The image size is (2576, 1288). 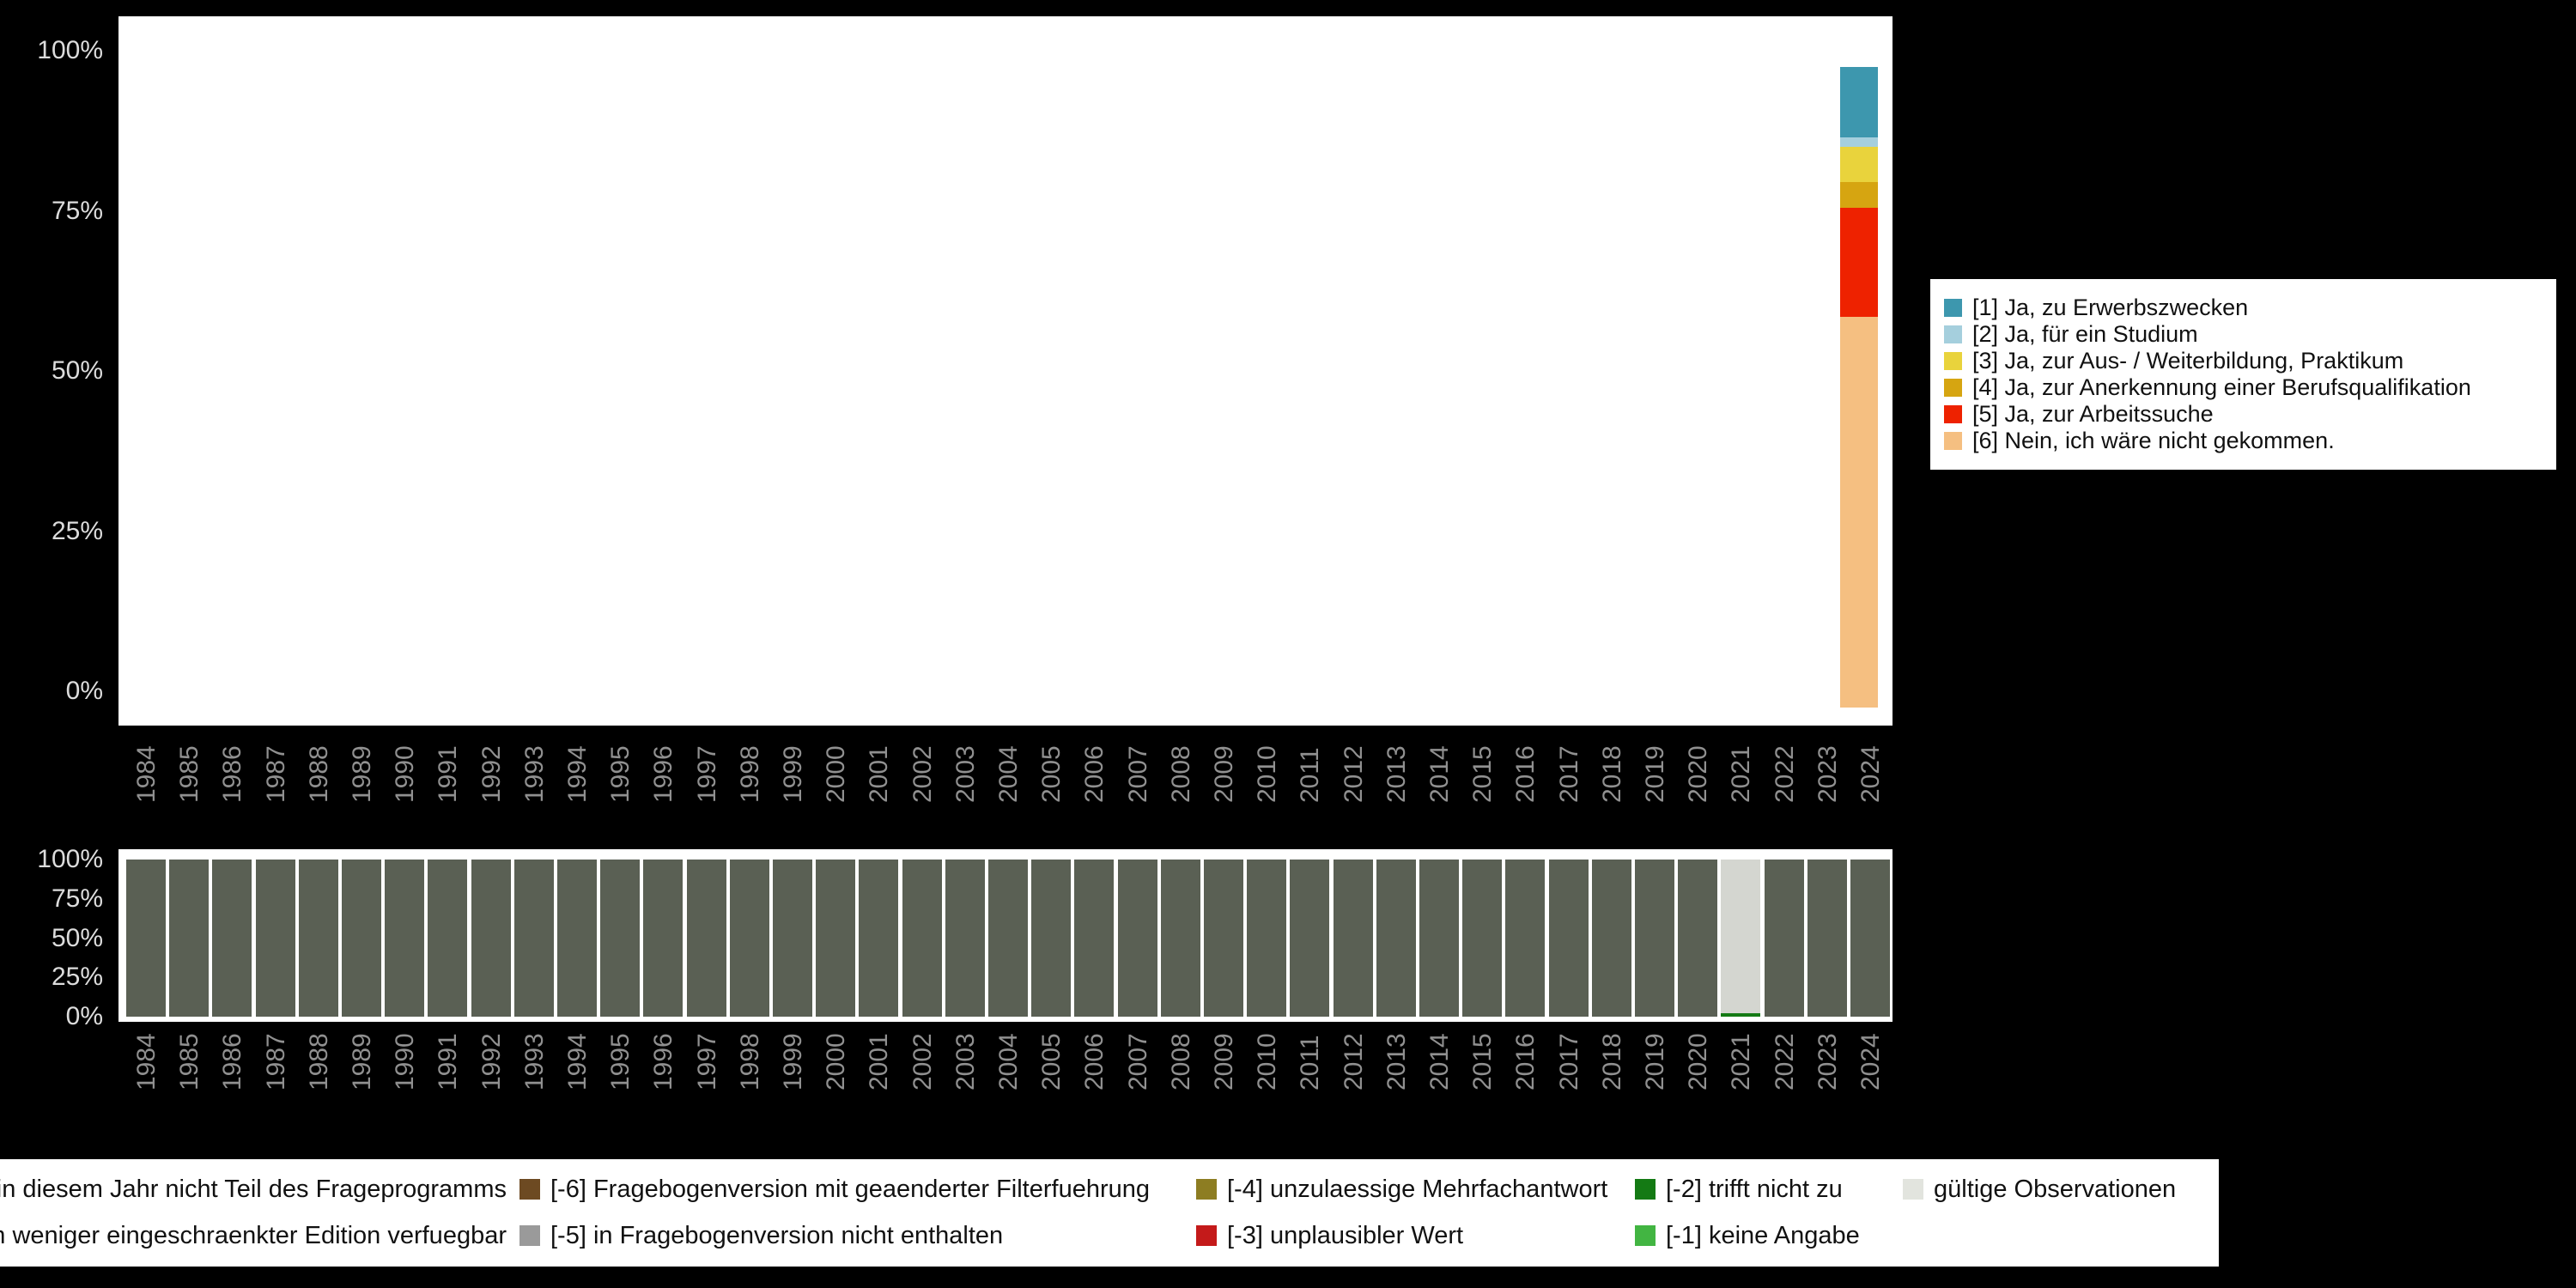 I want to click on availability-bar-2010, so click(x=1267, y=939).